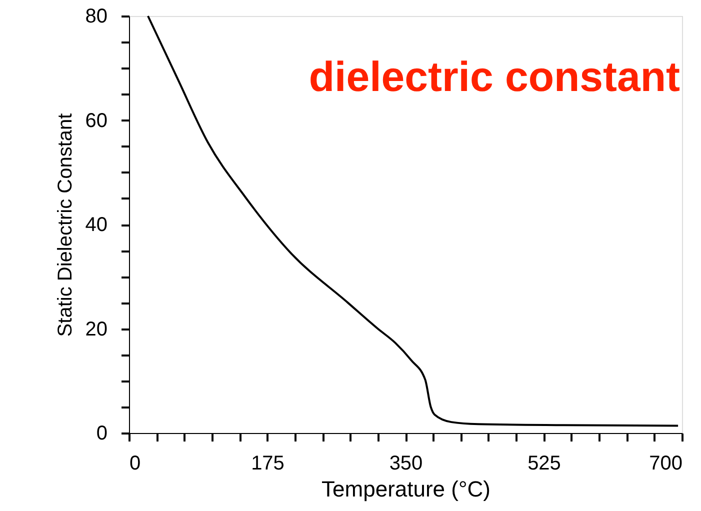 Image resolution: width=701 pixels, height=511 pixels. Describe the element at coordinates (665, 463) in the screenshot. I see `x-tick-label: 700` at that location.